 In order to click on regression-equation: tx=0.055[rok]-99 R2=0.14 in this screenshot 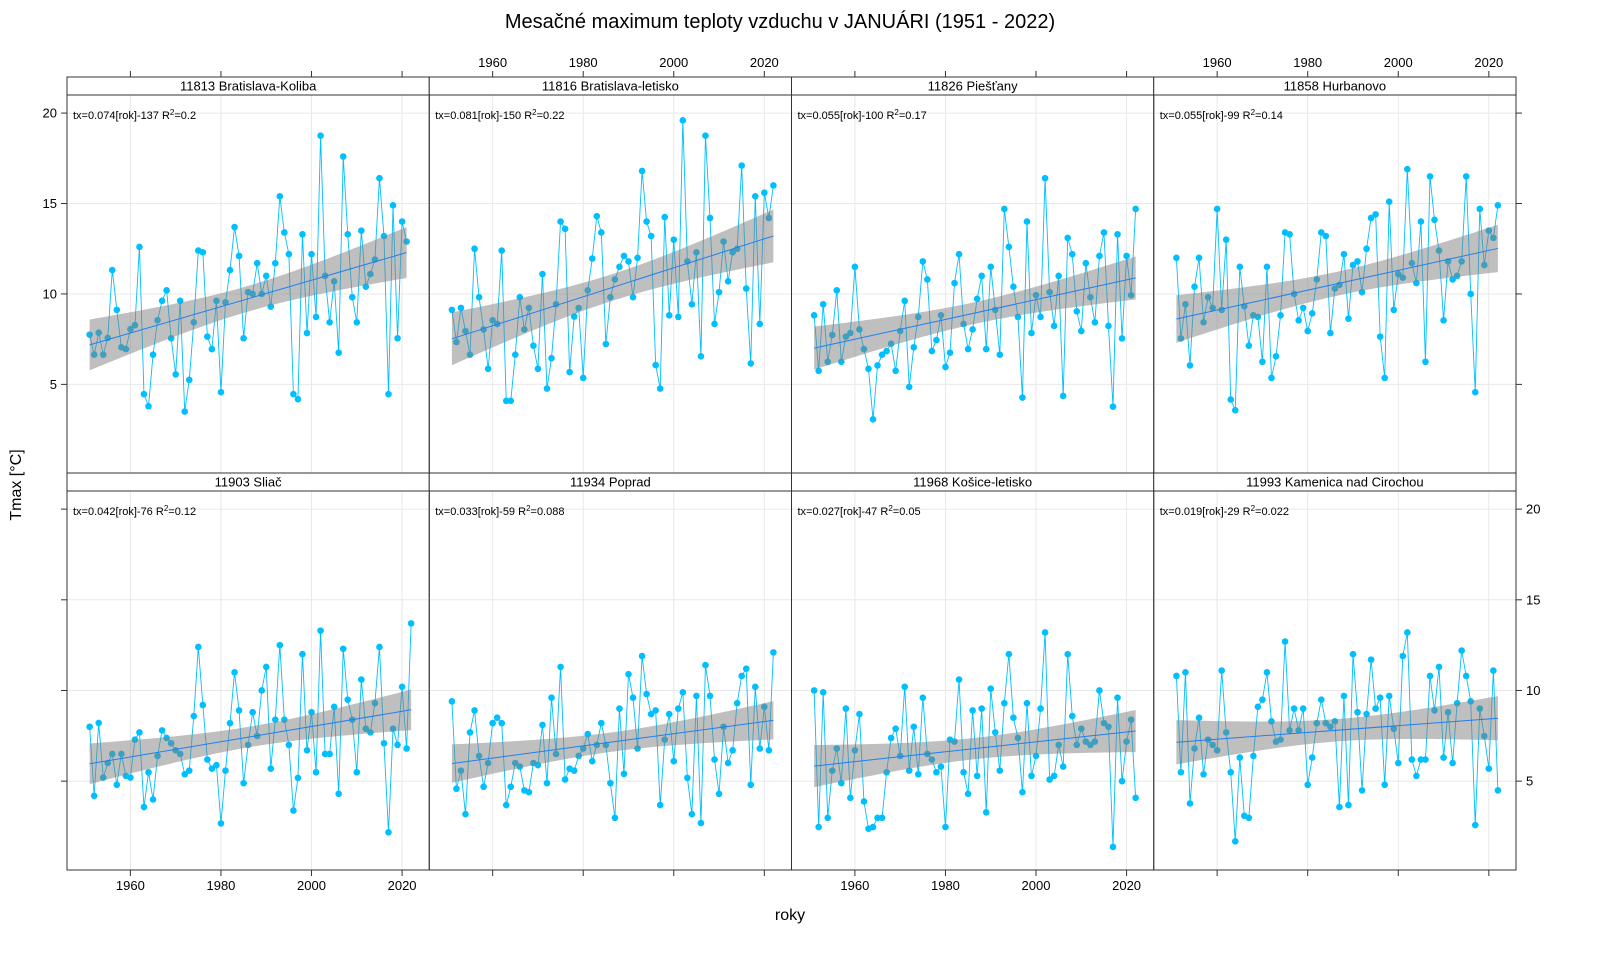, I will do `click(1221, 115)`.